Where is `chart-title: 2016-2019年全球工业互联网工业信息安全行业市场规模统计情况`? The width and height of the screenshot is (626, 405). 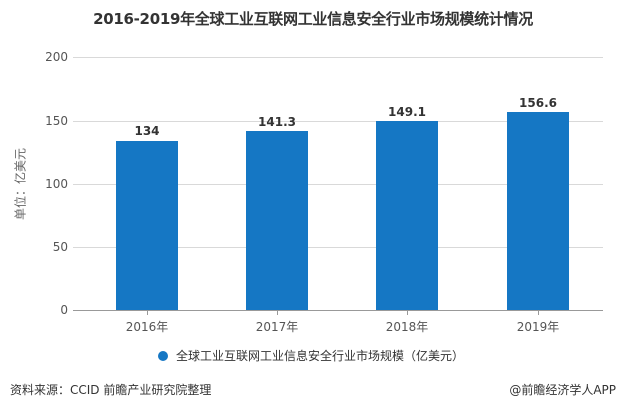
chart-title: 2016-2019年全球工业互联网工业信息安全行业市场规模统计情况 is located at coordinates (313, 19).